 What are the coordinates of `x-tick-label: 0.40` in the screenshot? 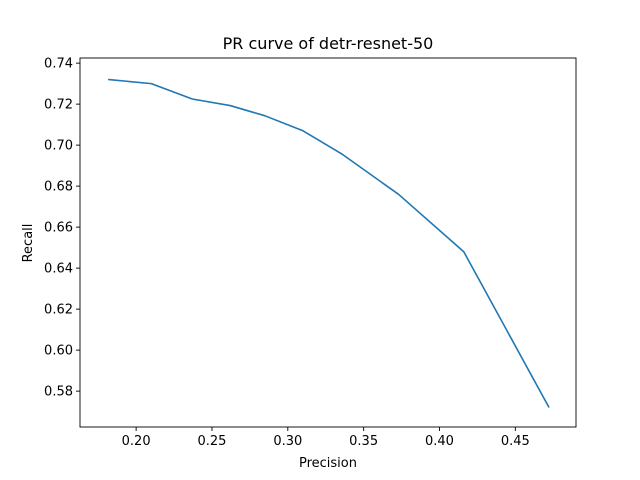 It's located at (439, 441).